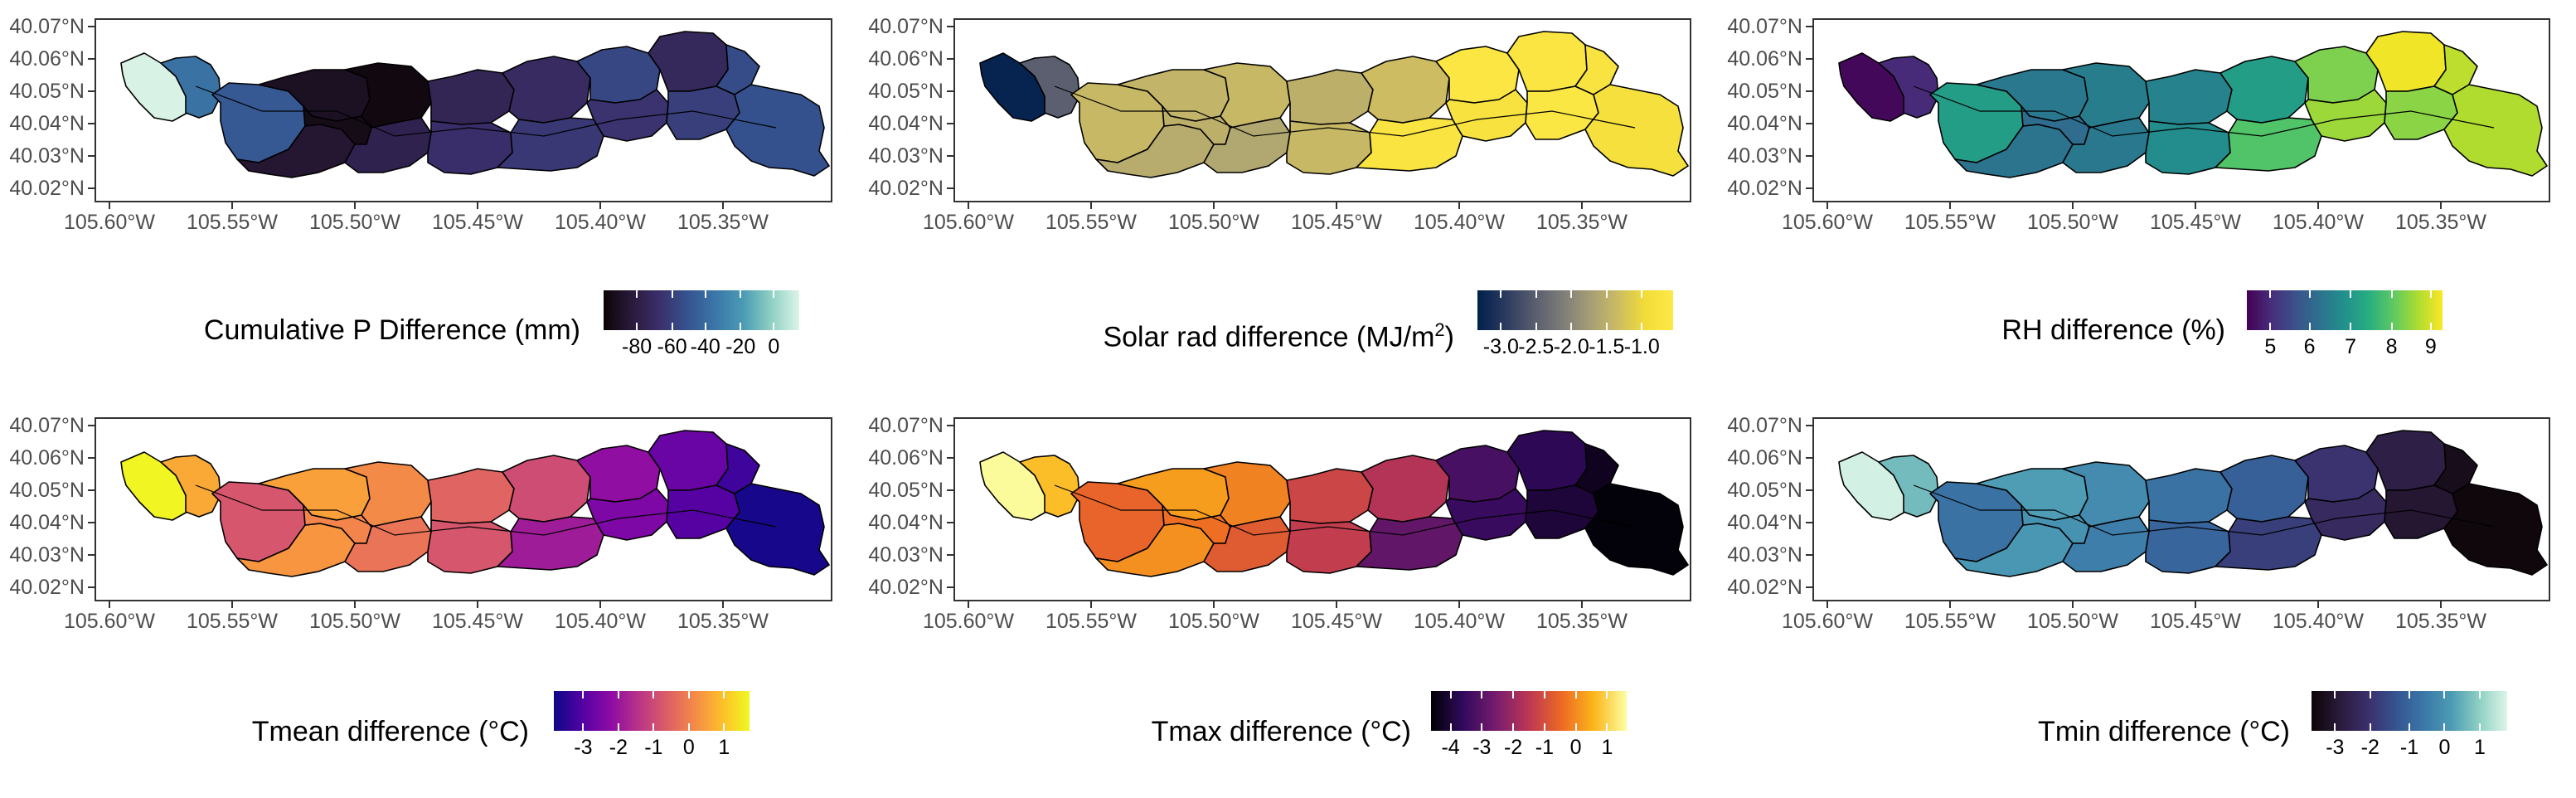 The width and height of the screenshot is (2576, 798). Describe the element at coordinates (1281, 731) in the screenshot. I see `legend-title: Tmax difference (°C)` at that location.